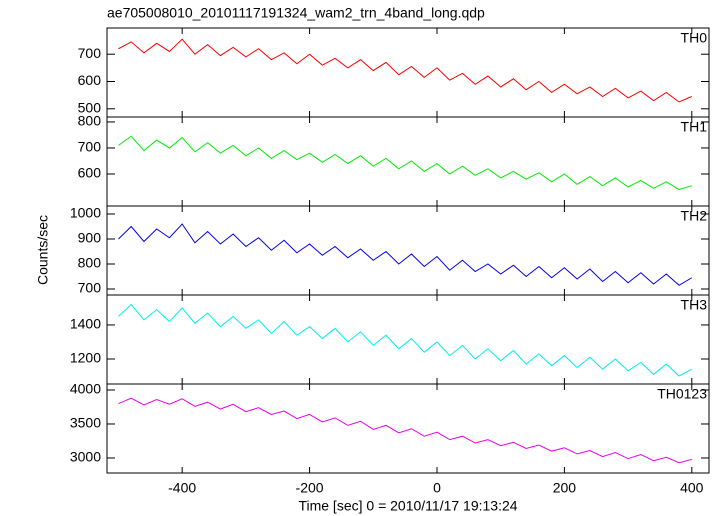 This screenshot has height=516, width=721. I want to click on x-tick-label: -200, so click(310, 488).